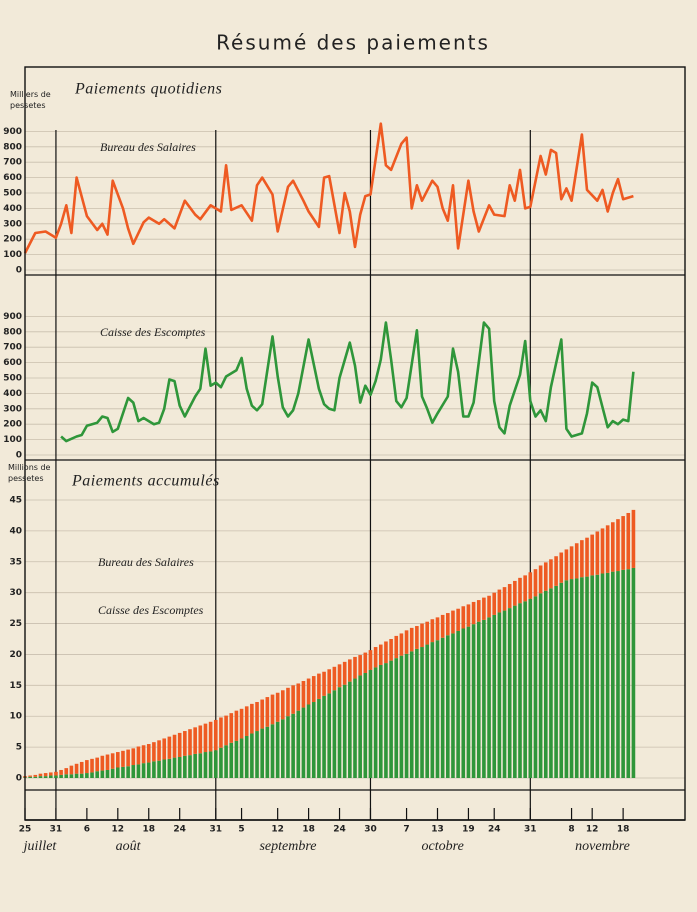 This screenshot has height=912, width=697. Describe the element at coordinates (15, 501) in the screenshot. I see `y-tick-label: 45` at that location.